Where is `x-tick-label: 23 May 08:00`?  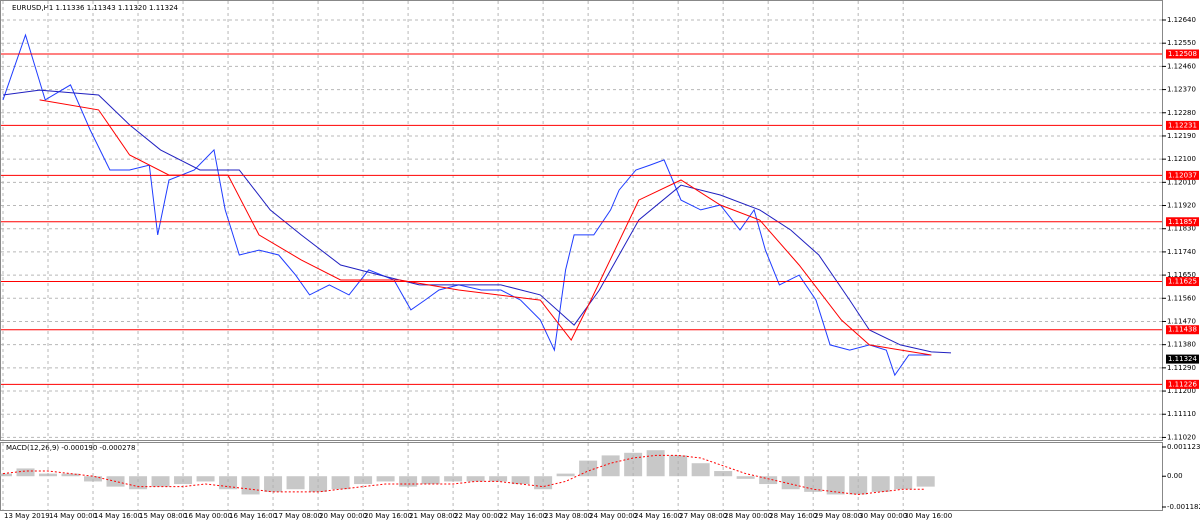
x-tick-label: 23 May 08:00 is located at coordinates (568, 516).